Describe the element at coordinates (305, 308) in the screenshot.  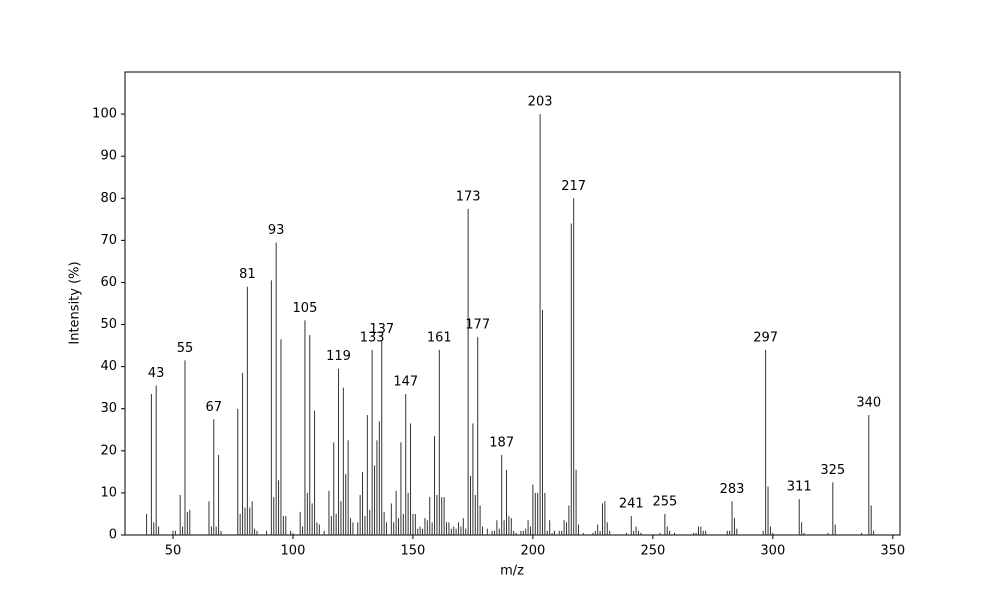
I see `peak-label: 105` at that location.